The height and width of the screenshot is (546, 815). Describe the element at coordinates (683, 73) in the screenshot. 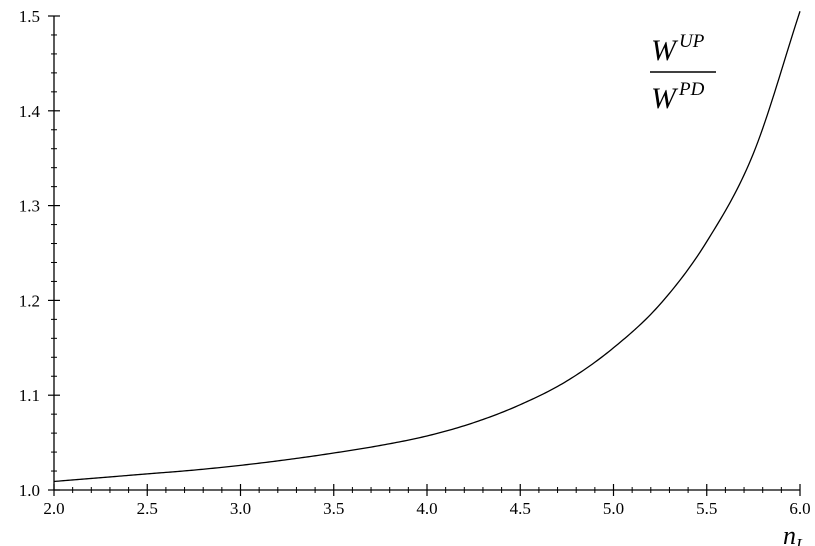

I see `ratio-annotation: W UP W PD` at that location.